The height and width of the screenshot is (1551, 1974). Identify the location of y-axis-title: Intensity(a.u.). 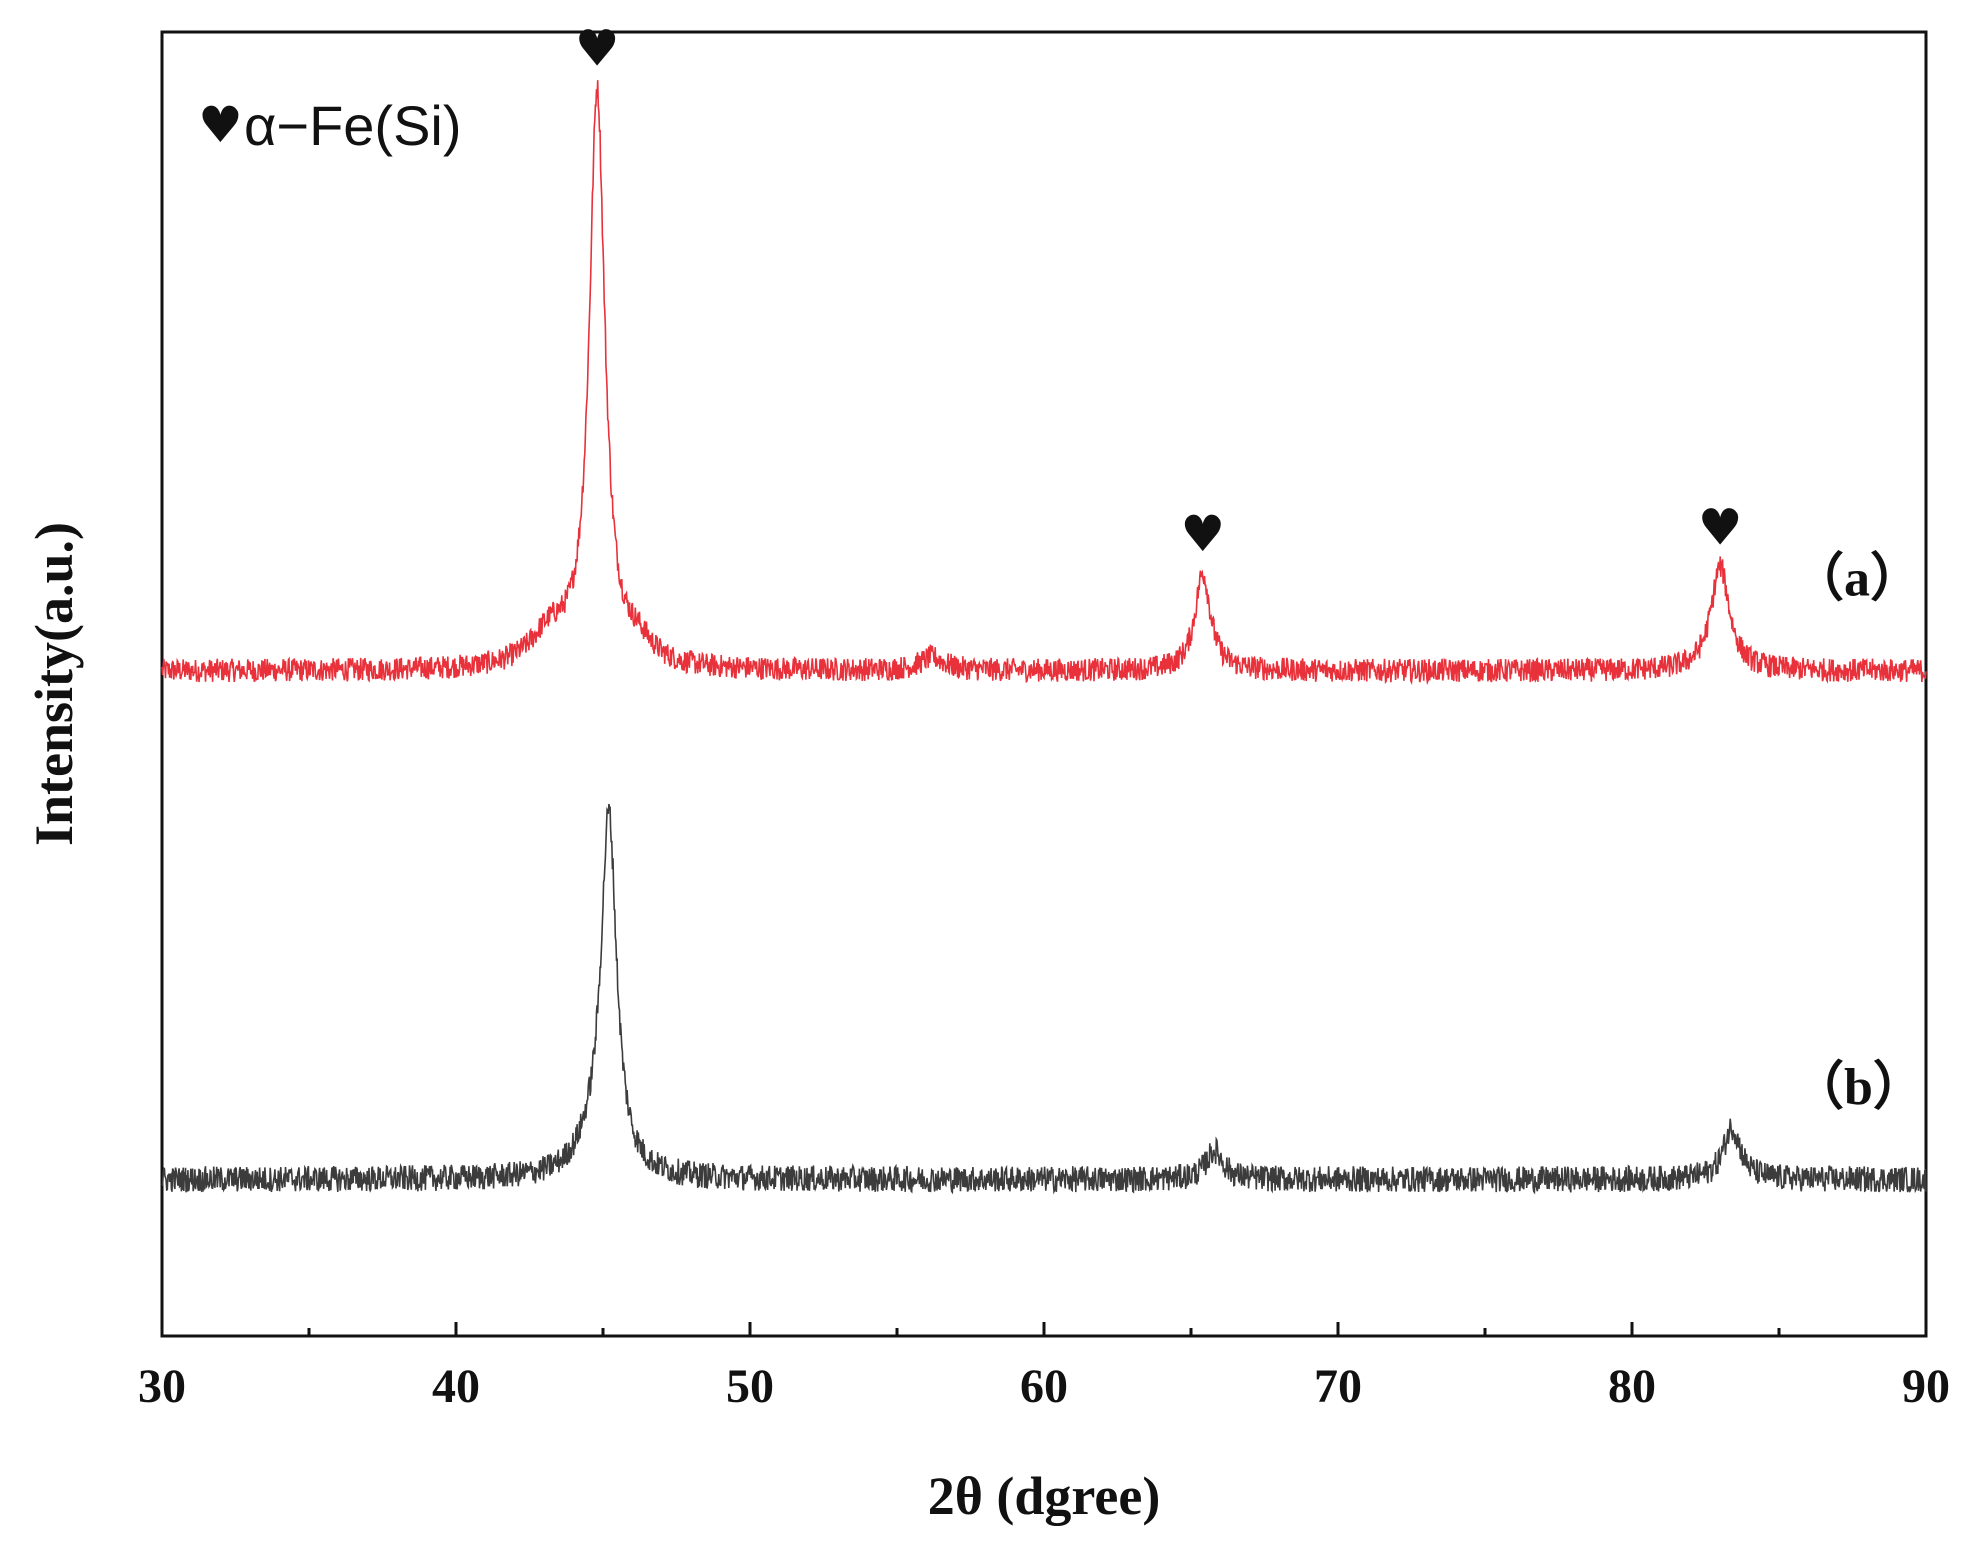
(54, 684).